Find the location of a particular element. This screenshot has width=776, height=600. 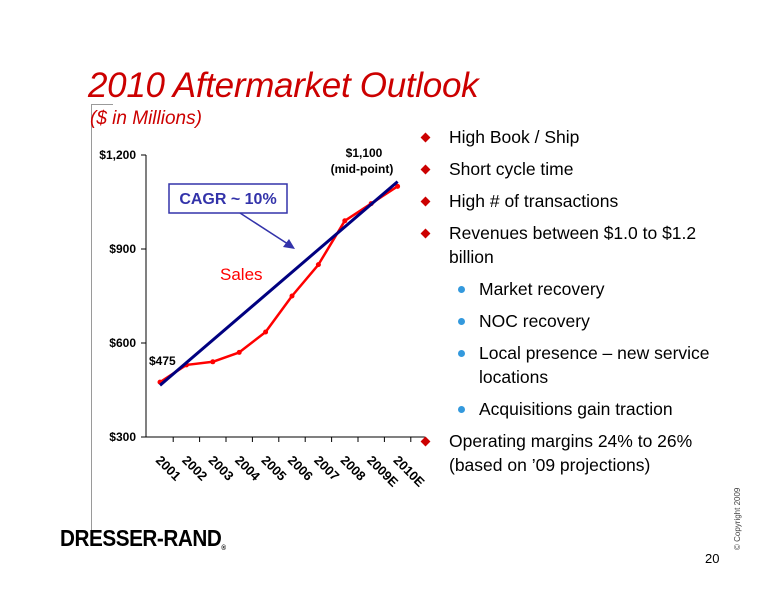

cagr-trend-line is located at coordinates (279, 283).